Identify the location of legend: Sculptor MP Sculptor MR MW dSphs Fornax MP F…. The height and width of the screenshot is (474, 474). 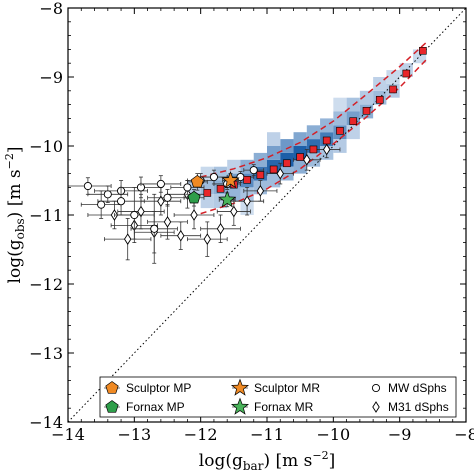
(278, 397).